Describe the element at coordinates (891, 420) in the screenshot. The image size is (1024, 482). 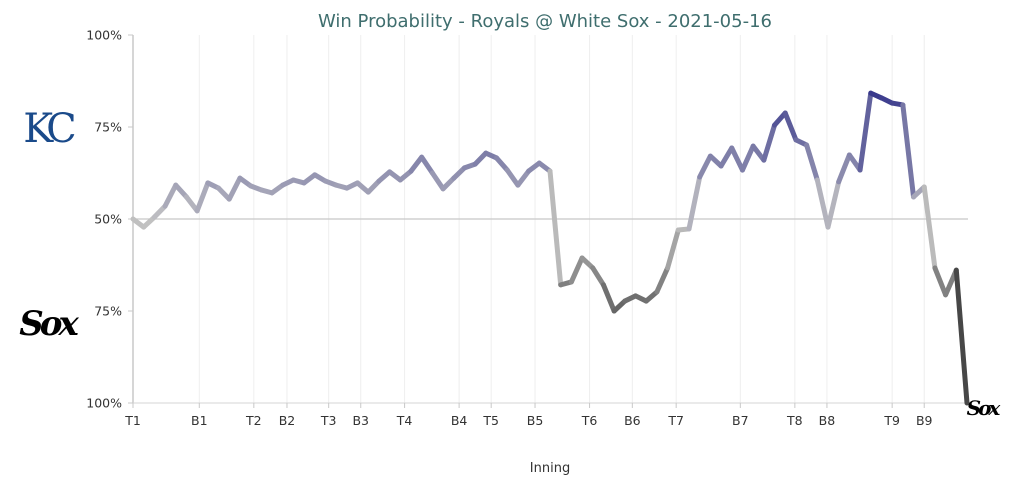
I see `x-tick-label: T9` at that location.